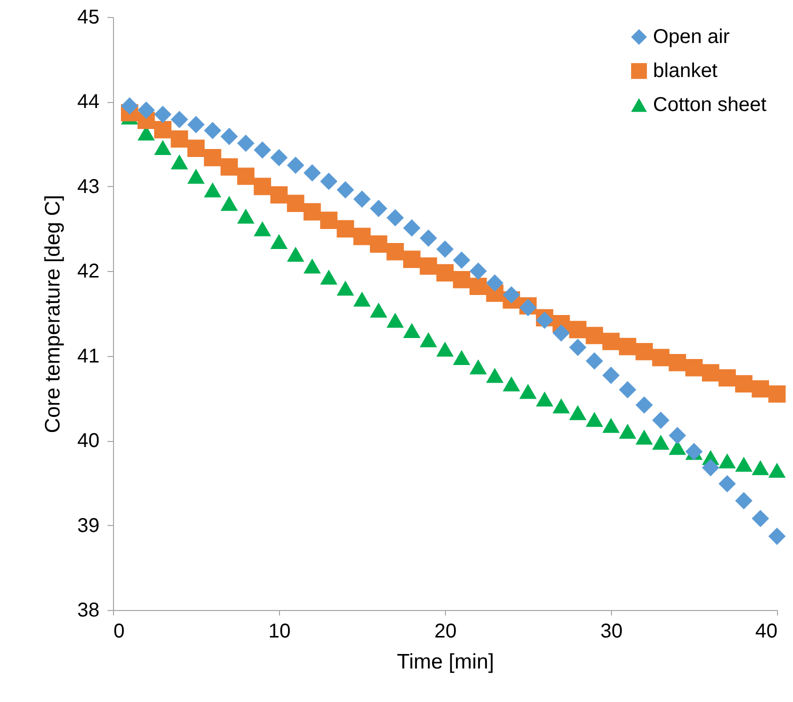 The width and height of the screenshot is (793, 702). I want to click on y-tick-label: 43, so click(88, 187).